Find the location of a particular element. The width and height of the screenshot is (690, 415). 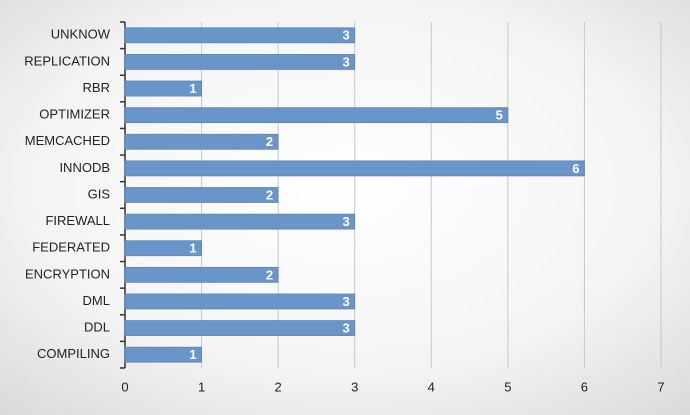

y-tick-label: COMPILING is located at coordinates (73, 353).